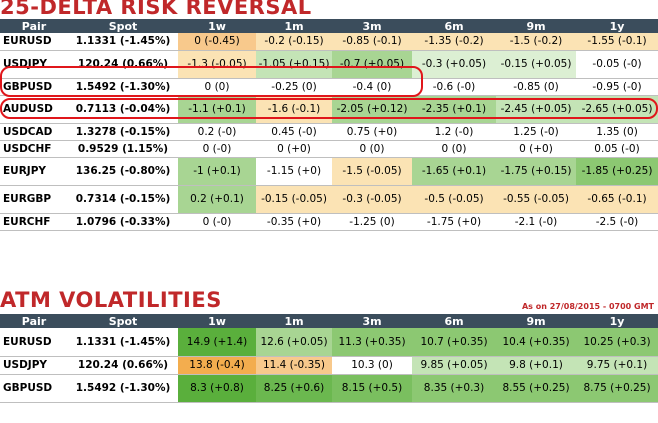  I want to click on spot-cell: 0.9529 (1.15%), so click(123, 149).